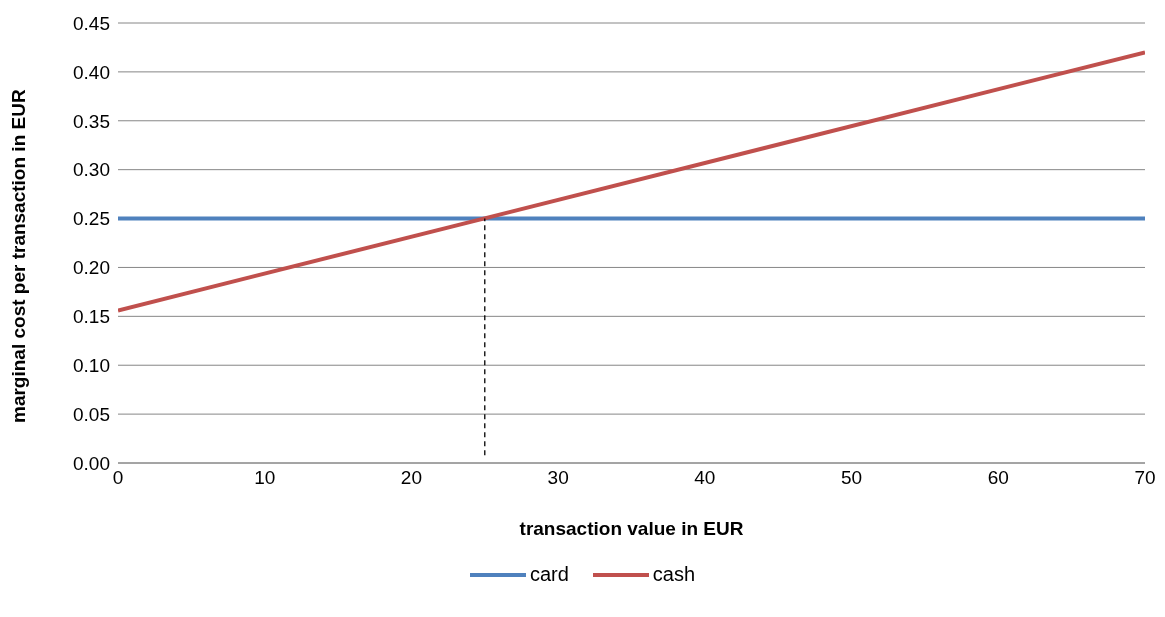  Describe the element at coordinates (705, 478) in the screenshot. I see `x-tick-label: 40` at that location.